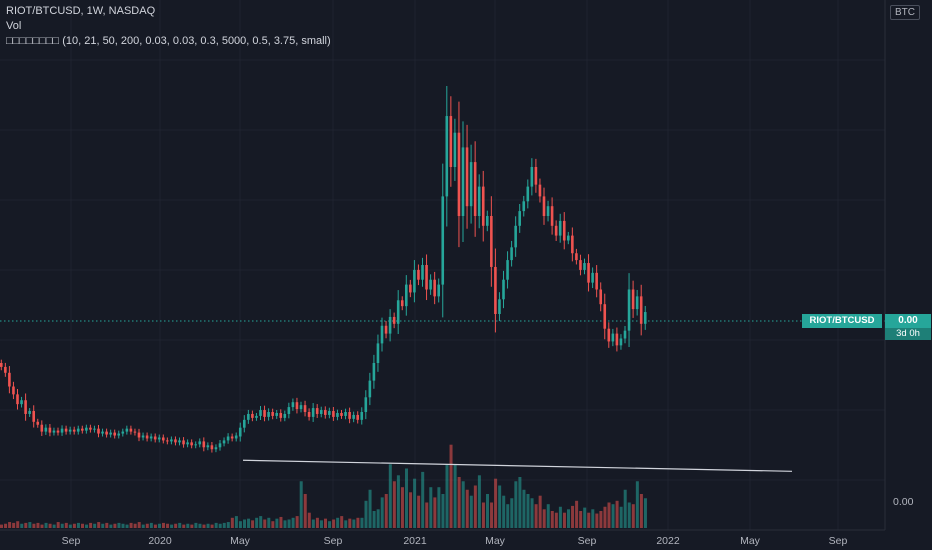  What do you see at coordinates (905, 12) in the screenshot?
I see `currency-badge: BTC` at bounding box center [905, 12].